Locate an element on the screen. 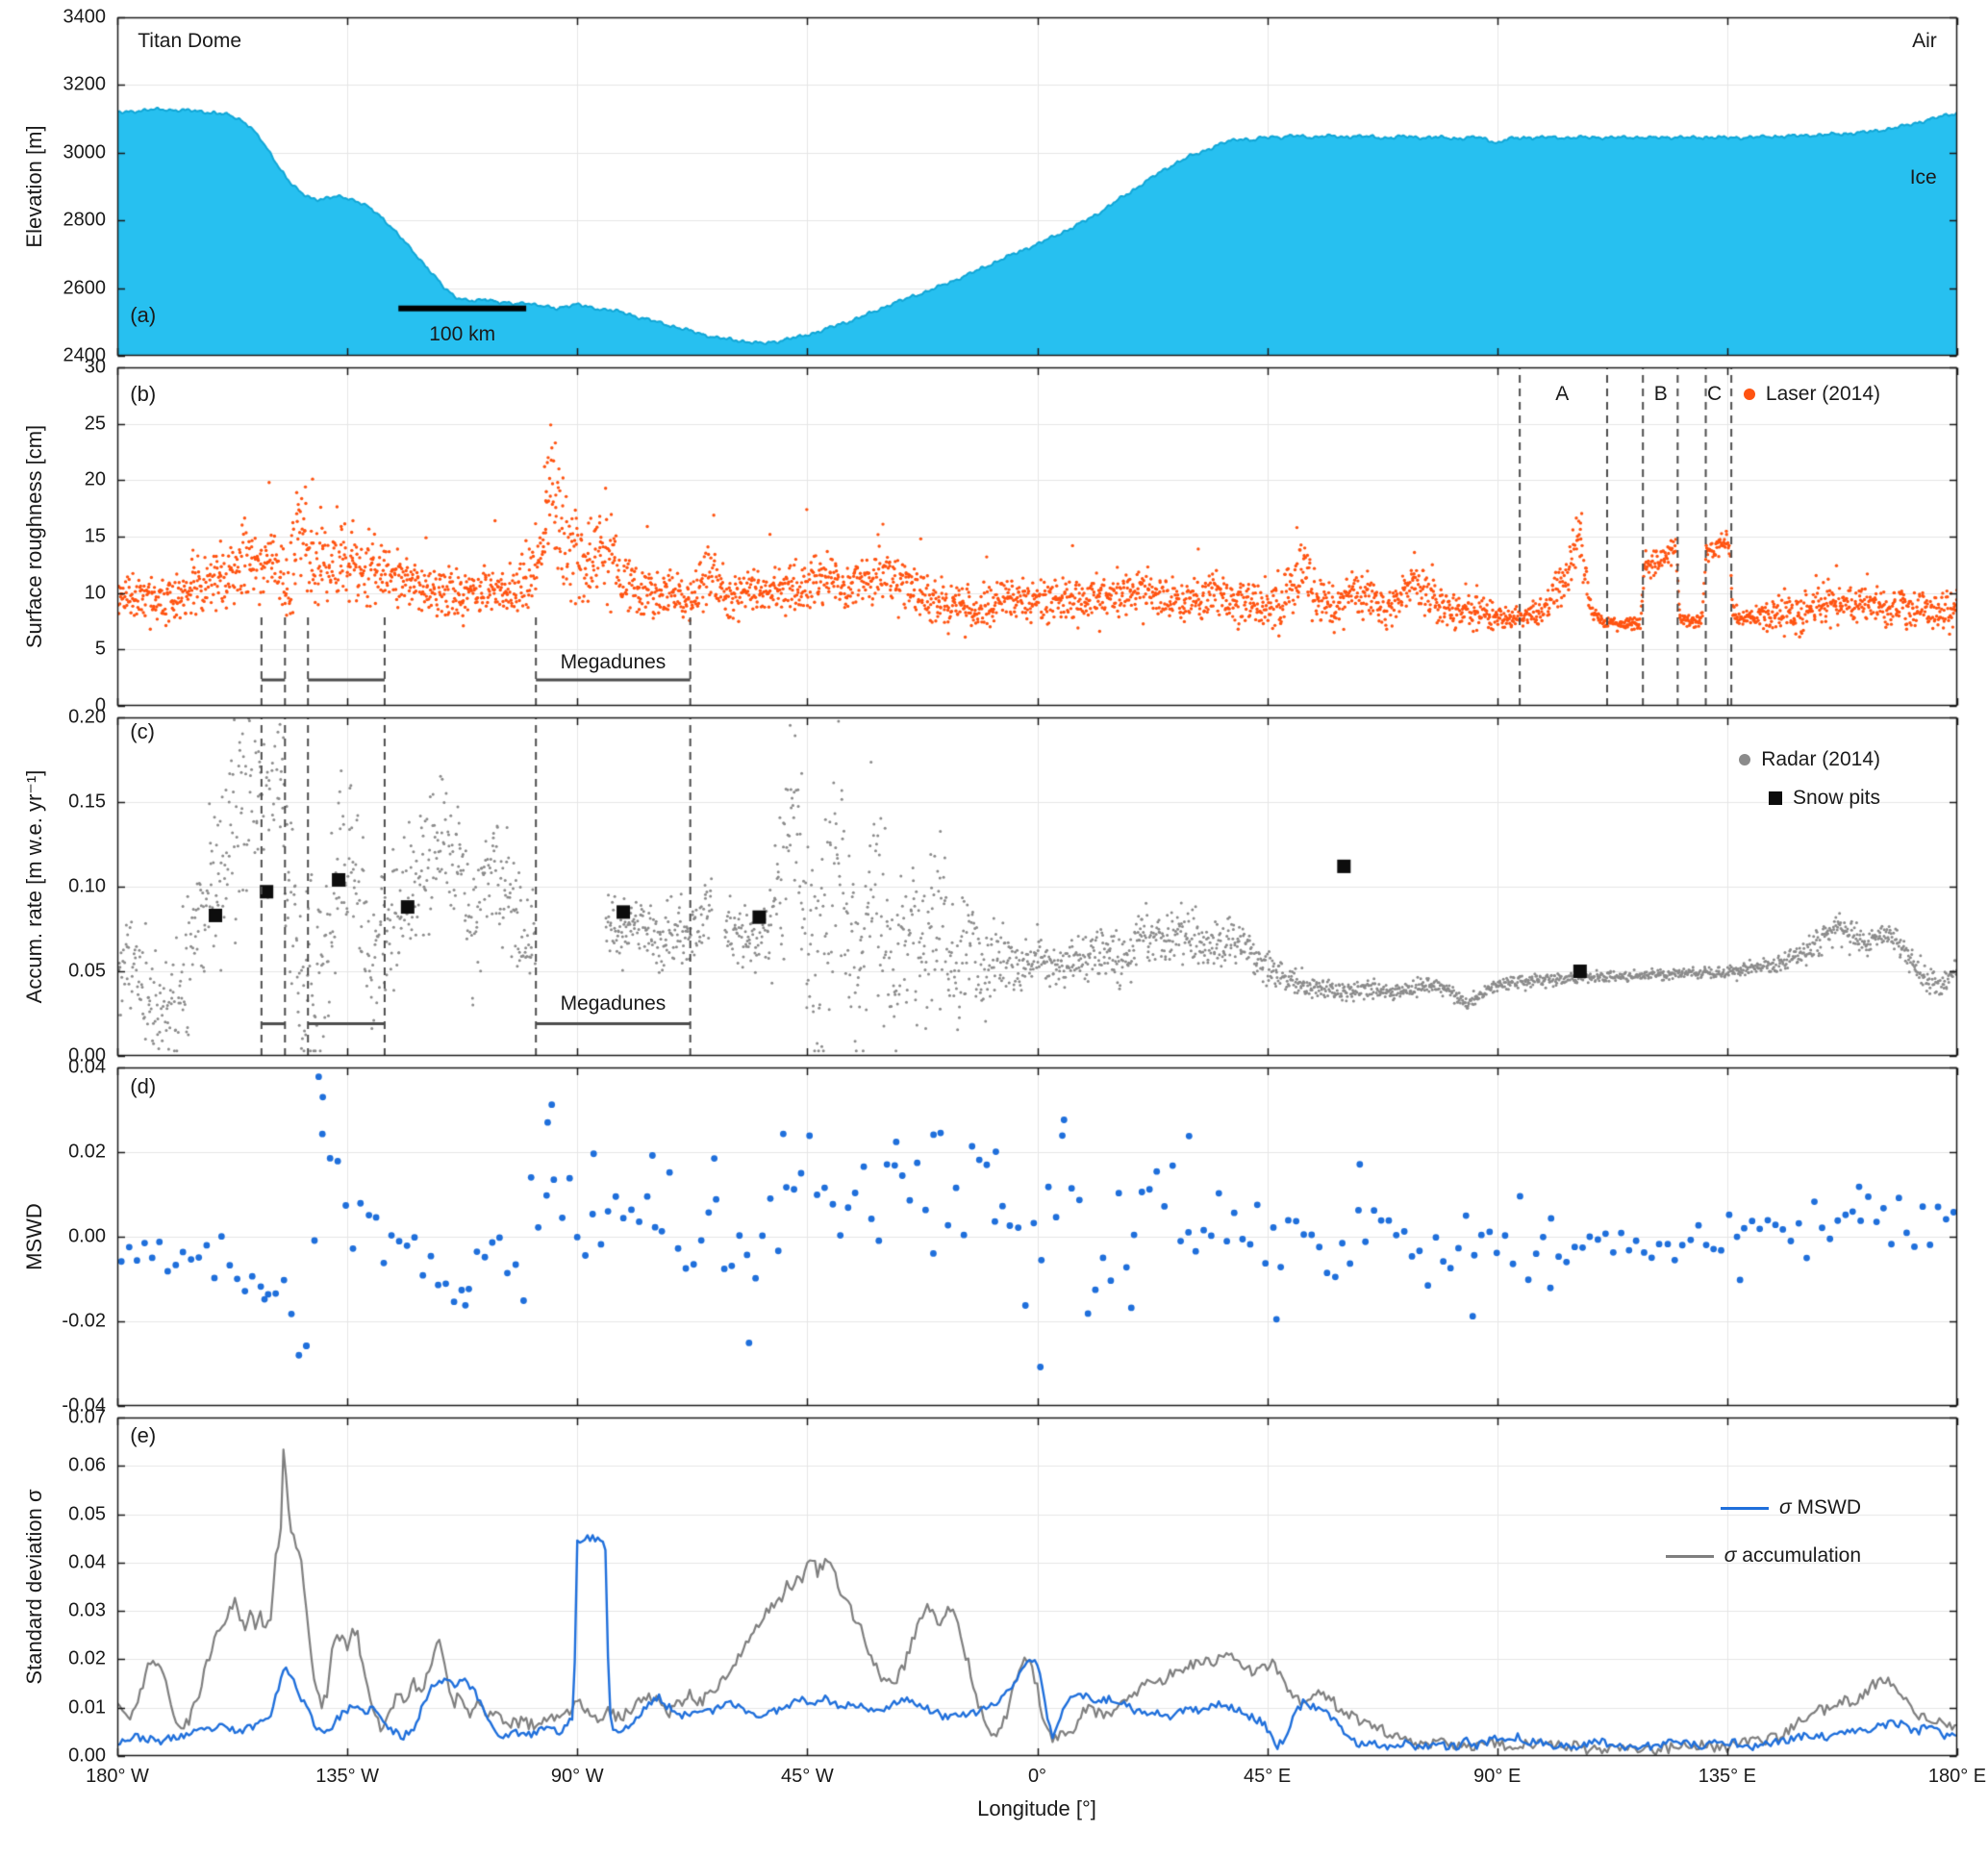 The image size is (1988, 1857). legend-item-sigma-mswd: σ MSWD is located at coordinates (1790, 1507).